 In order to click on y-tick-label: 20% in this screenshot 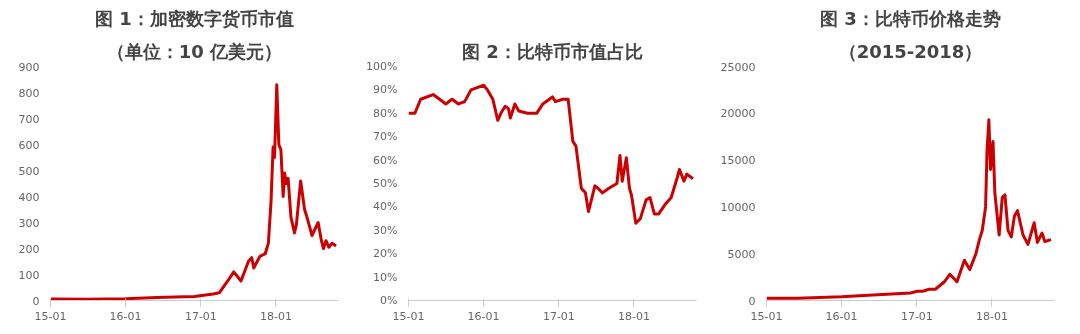, I will do `click(385, 254)`.